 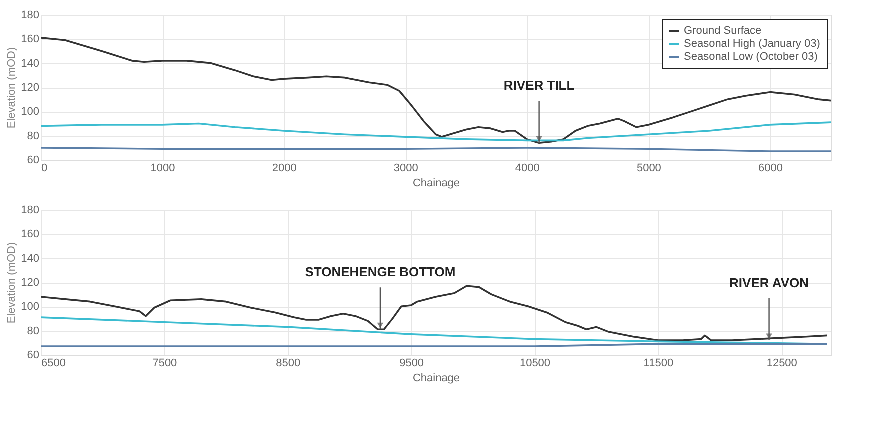 What do you see at coordinates (535, 364) in the screenshot?
I see `x-tick-label: 10500` at bounding box center [535, 364].